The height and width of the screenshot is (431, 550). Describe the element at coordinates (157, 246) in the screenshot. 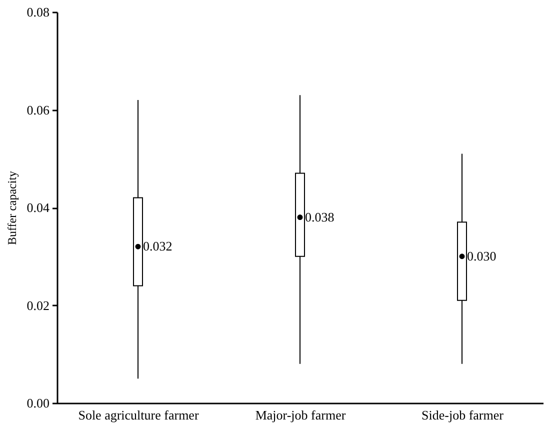

I see `annotation: 0.032` at that location.